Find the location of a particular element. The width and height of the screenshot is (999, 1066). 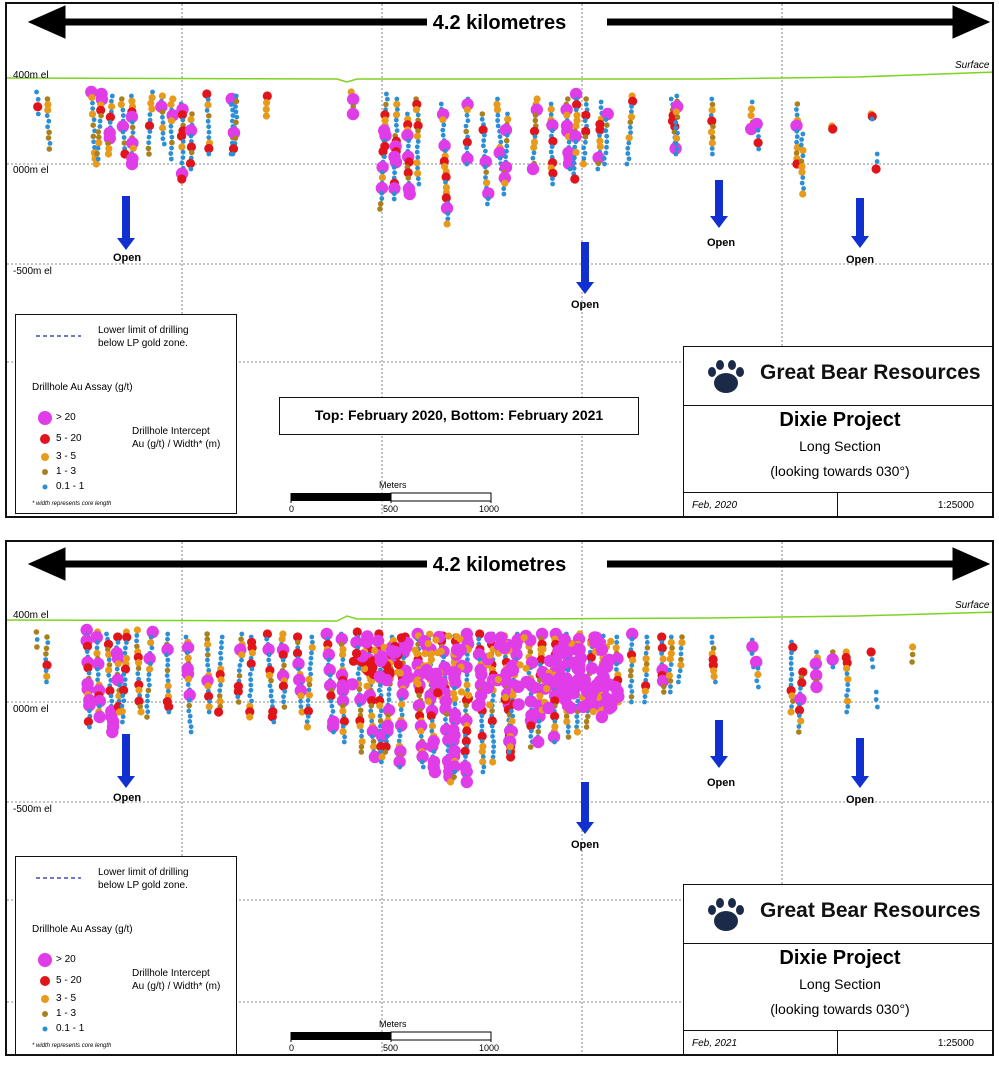

legend-line-label: Lower limit of drilling is located at coordinates (143, 872).